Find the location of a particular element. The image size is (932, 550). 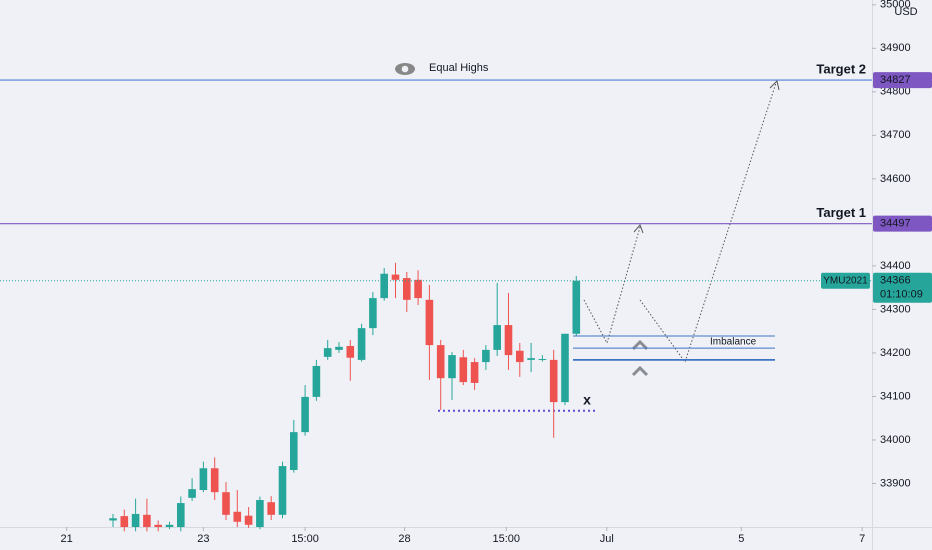

target-label: Target 1 is located at coordinates (841, 212).